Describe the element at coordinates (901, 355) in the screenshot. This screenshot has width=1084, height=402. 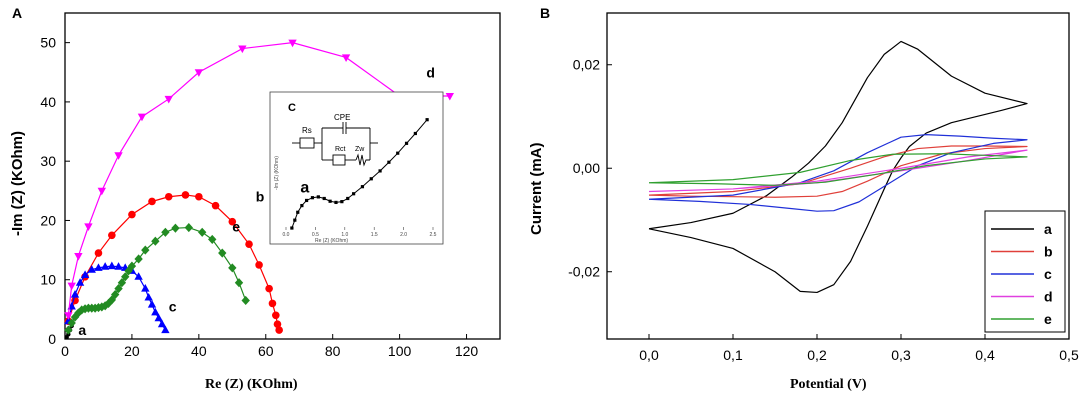
I see `panel-b-x-tick-label: 0,3` at that location.